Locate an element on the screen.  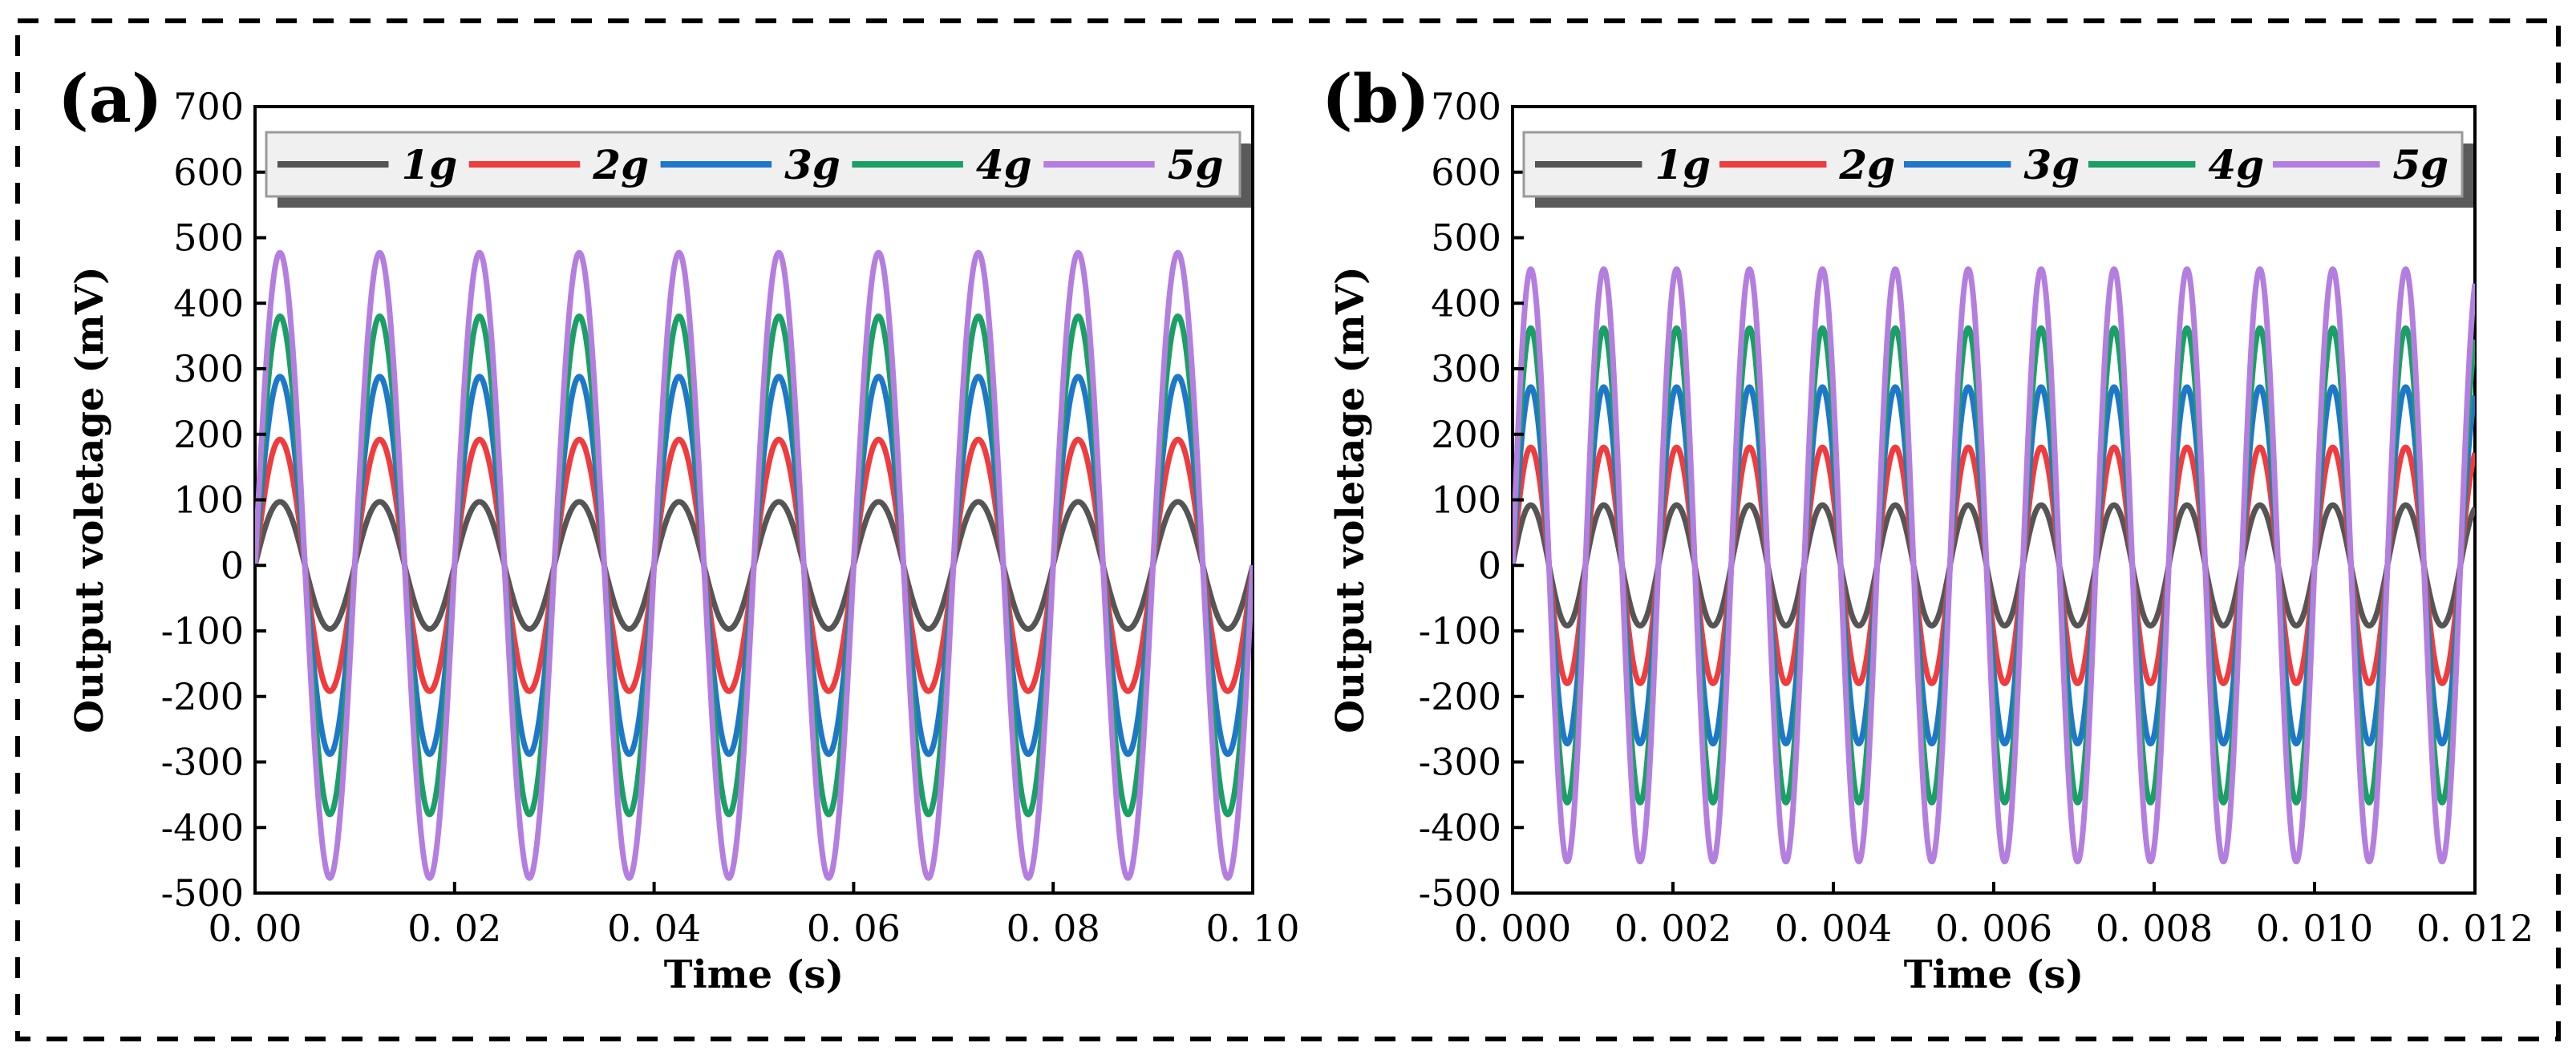
x-tick-label: 0. 02 is located at coordinates (454, 928).